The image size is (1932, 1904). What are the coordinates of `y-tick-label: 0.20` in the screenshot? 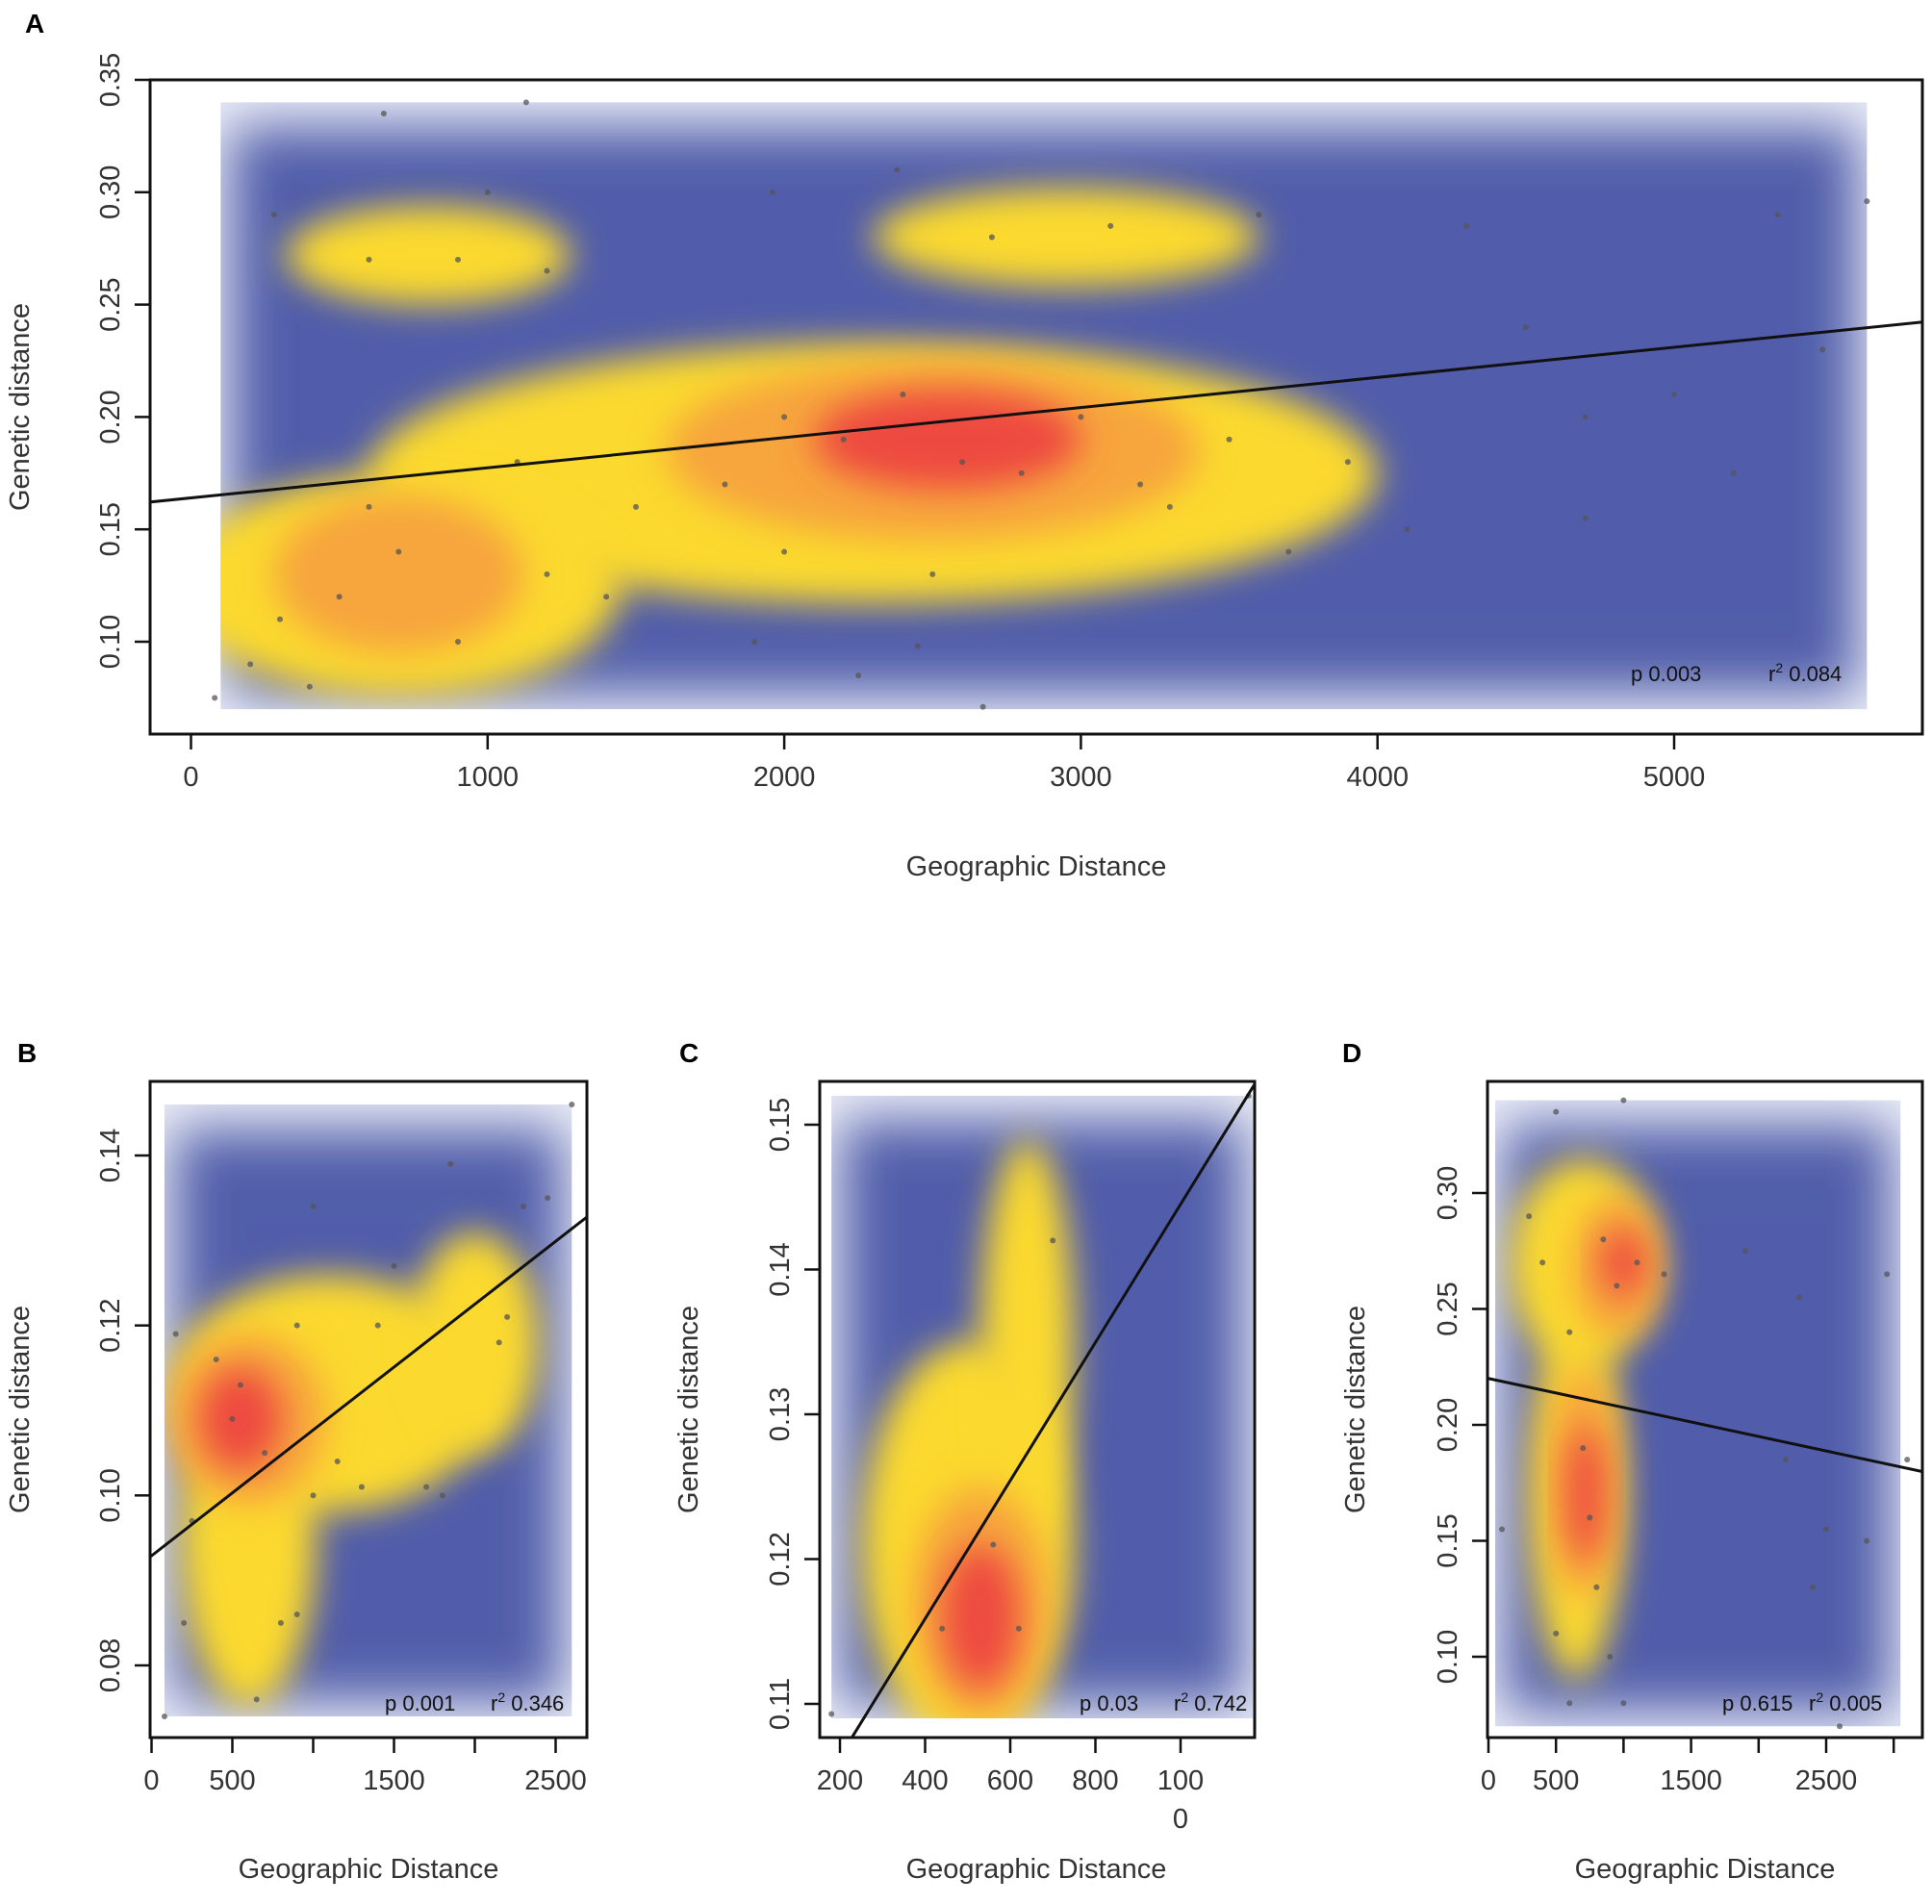 It's located at (110, 417).